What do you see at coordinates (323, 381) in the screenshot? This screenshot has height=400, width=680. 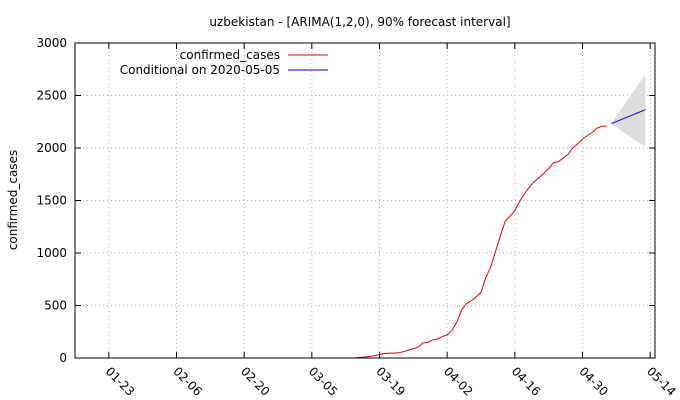 I see `x-tick-label: 03-05` at bounding box center [323, 381].